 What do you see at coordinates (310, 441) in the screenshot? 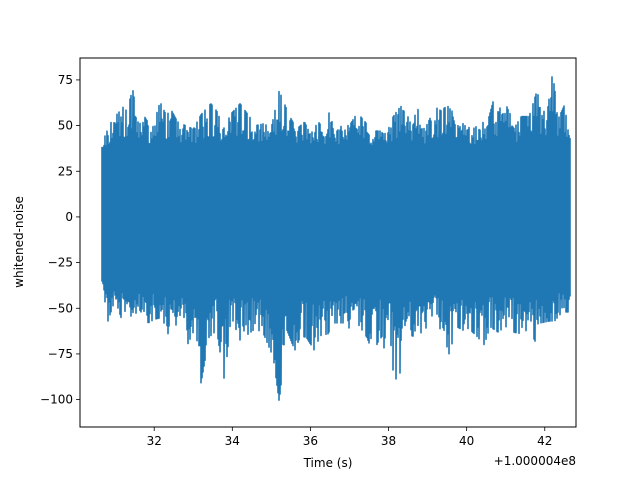
I see `x-tick-label: 36` at bounding box center [310, 441].